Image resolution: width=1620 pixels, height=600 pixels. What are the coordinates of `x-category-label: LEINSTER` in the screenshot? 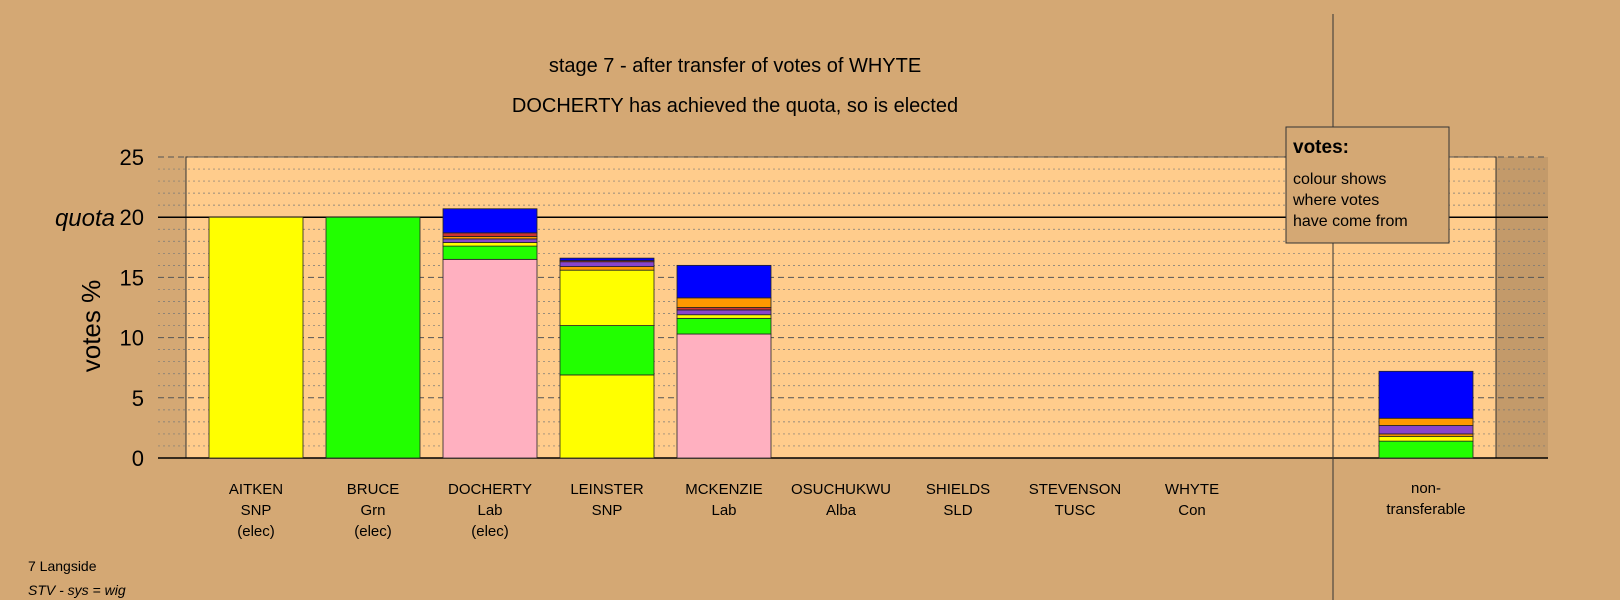 It's located at (607, 489).